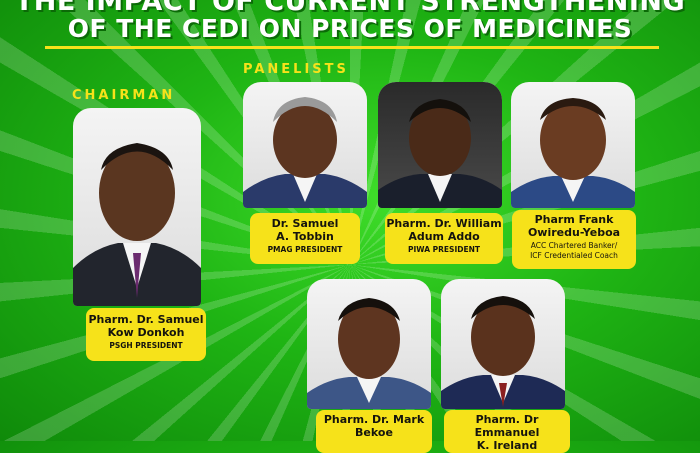 This screenshot has height=453, width=700. Describe the element at coordinates (350, 28) in the screenshot. I see `title-line-2: OF THE CEDI ON PRICES OF MEDICINES` at that location.